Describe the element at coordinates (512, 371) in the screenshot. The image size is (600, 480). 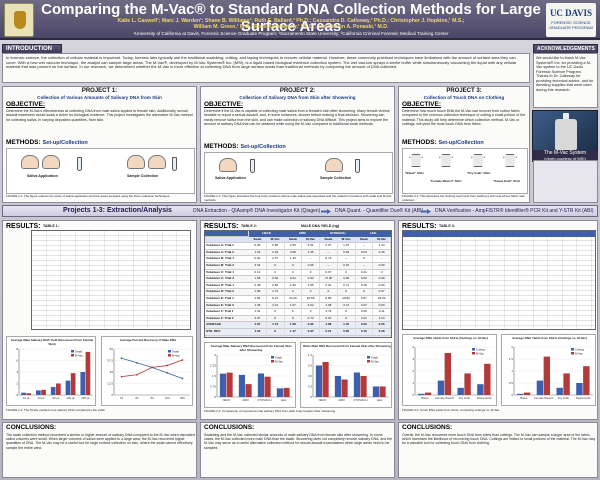
I see `y-tick-label: 1` at that location.